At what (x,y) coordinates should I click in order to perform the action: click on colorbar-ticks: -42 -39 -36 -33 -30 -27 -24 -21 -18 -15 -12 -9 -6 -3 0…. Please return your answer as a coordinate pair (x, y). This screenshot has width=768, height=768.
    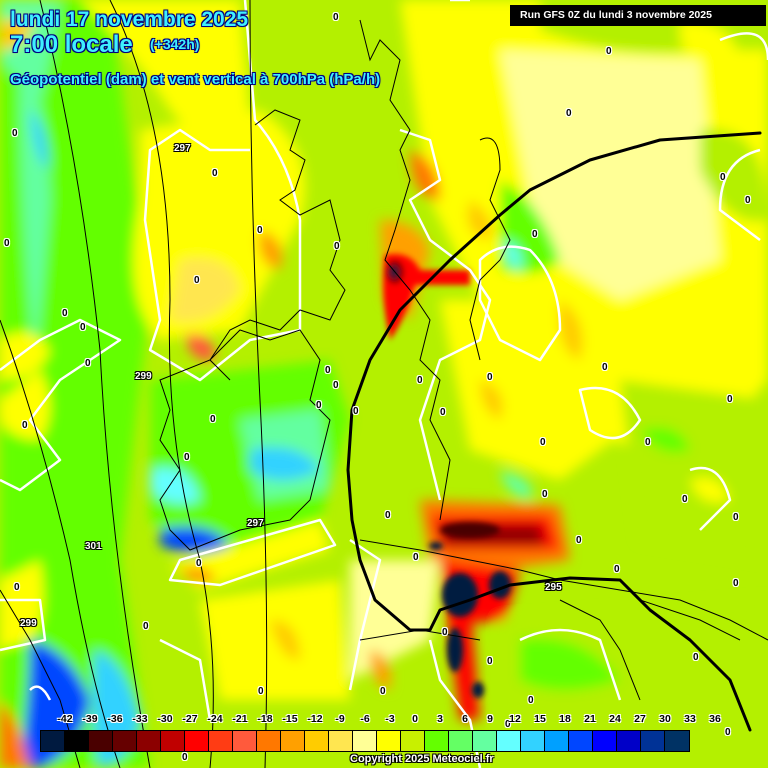
    Looking at the image, I should click on (390, 720).